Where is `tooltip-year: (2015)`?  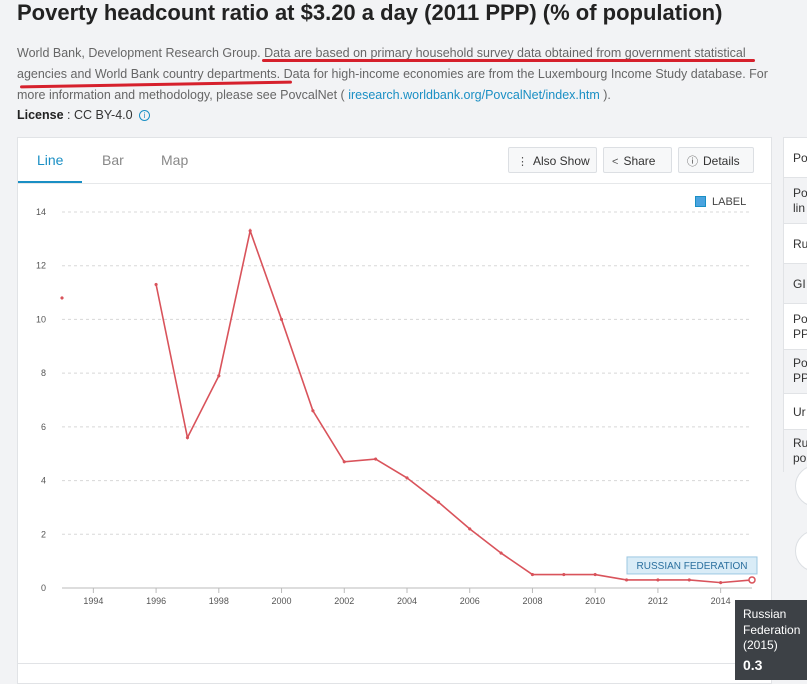
tooltip-year: (2015) is located at coordinates (760, 645).